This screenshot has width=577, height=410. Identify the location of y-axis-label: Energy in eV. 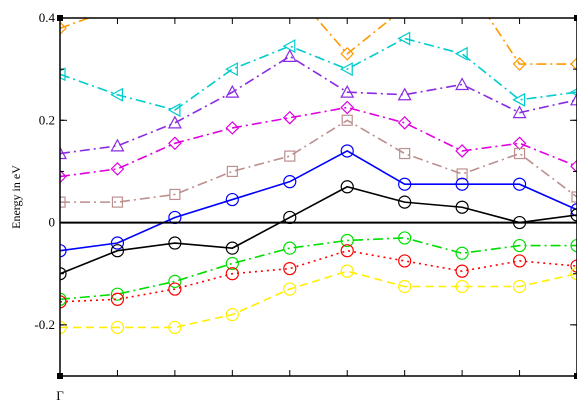
(16, 197).